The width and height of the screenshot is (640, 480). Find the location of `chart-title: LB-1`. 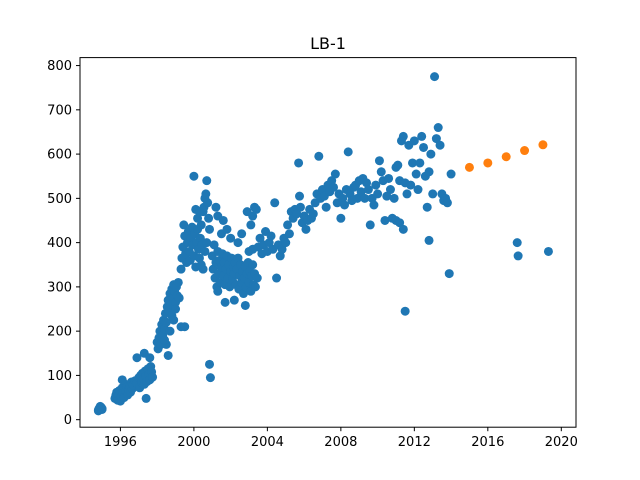

chart-title: LB-1 is located at coordinates (328, 43).